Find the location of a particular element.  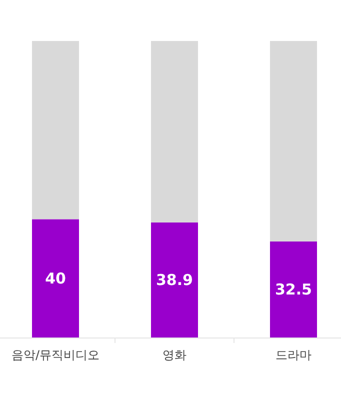

x-tick-label: 영화 is located at coordinates (174, 355).